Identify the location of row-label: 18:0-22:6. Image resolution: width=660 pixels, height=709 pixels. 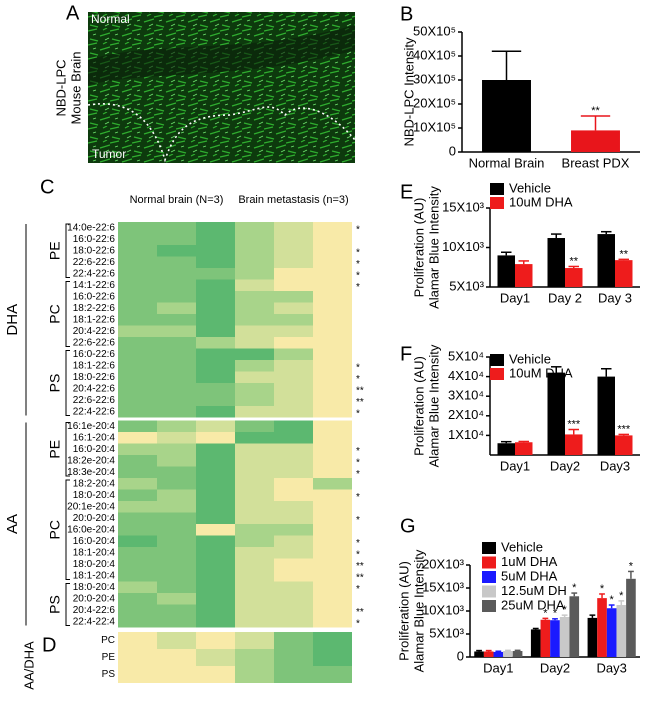
(94, 377).